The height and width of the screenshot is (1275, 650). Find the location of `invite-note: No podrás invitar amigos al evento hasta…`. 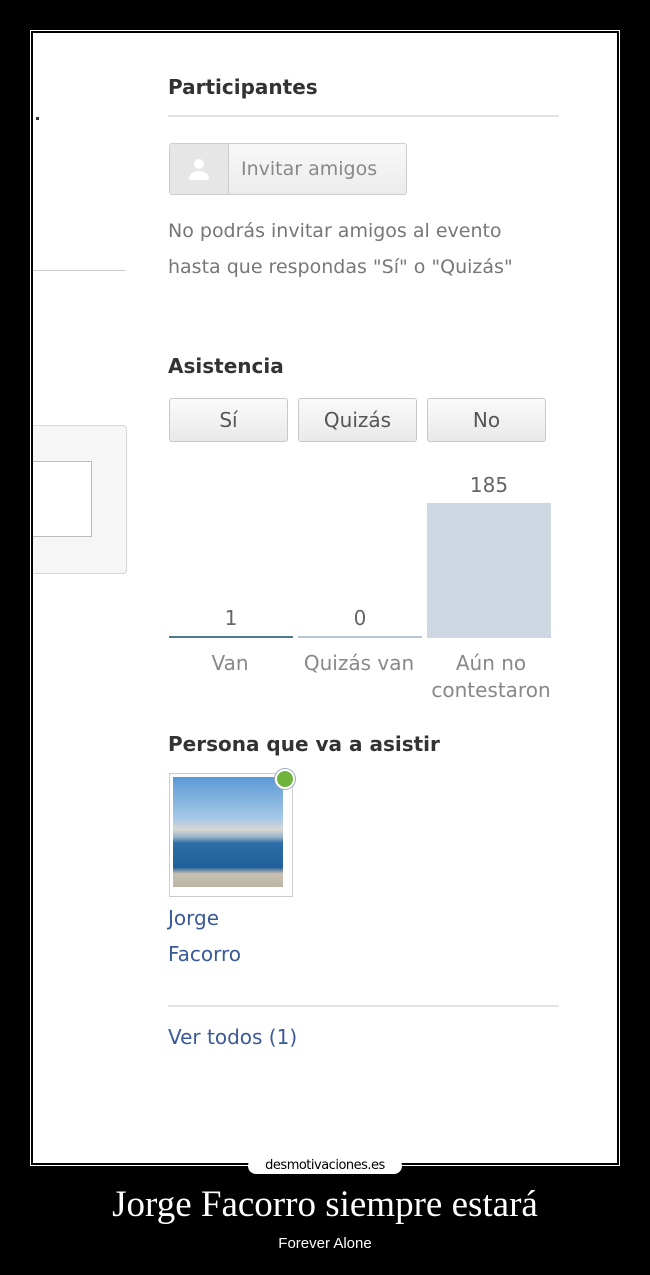

invite-note: No podrás invitar amigos al evento hasta… is located at coordinates (340, 249).